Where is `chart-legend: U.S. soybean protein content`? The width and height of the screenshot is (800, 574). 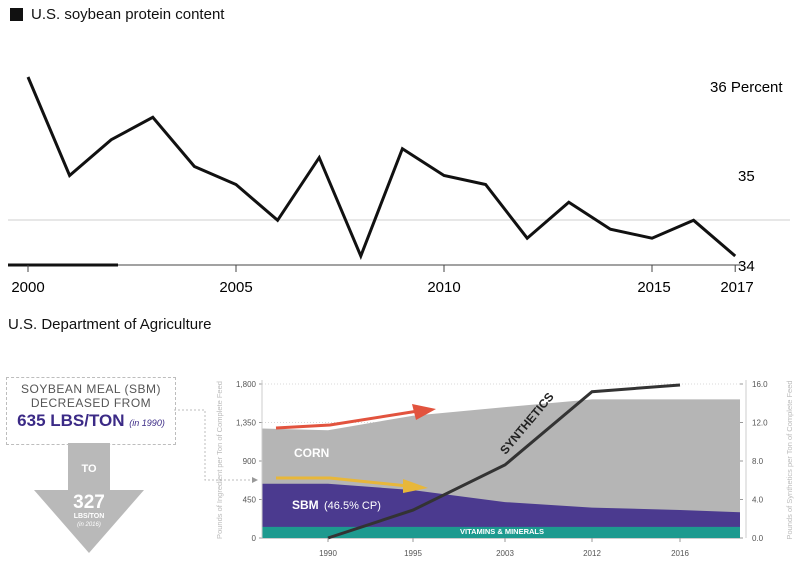 chart-legend: U.S. soybean protein content is located at coordinates (117, 14).